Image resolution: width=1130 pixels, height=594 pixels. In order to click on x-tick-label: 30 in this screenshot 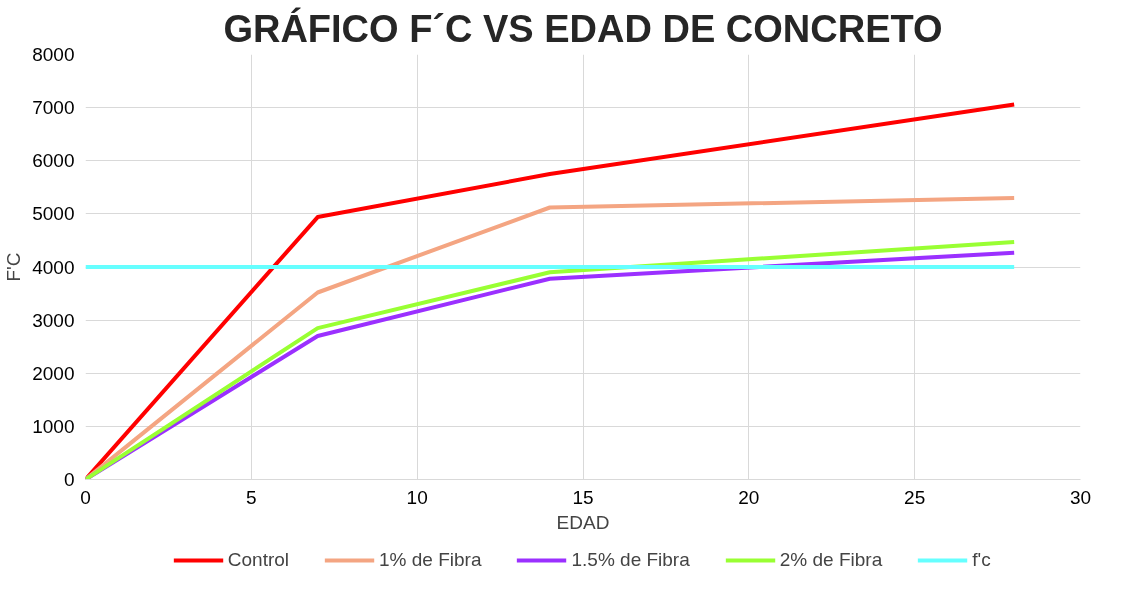, I will do `click(1080, 497)`.